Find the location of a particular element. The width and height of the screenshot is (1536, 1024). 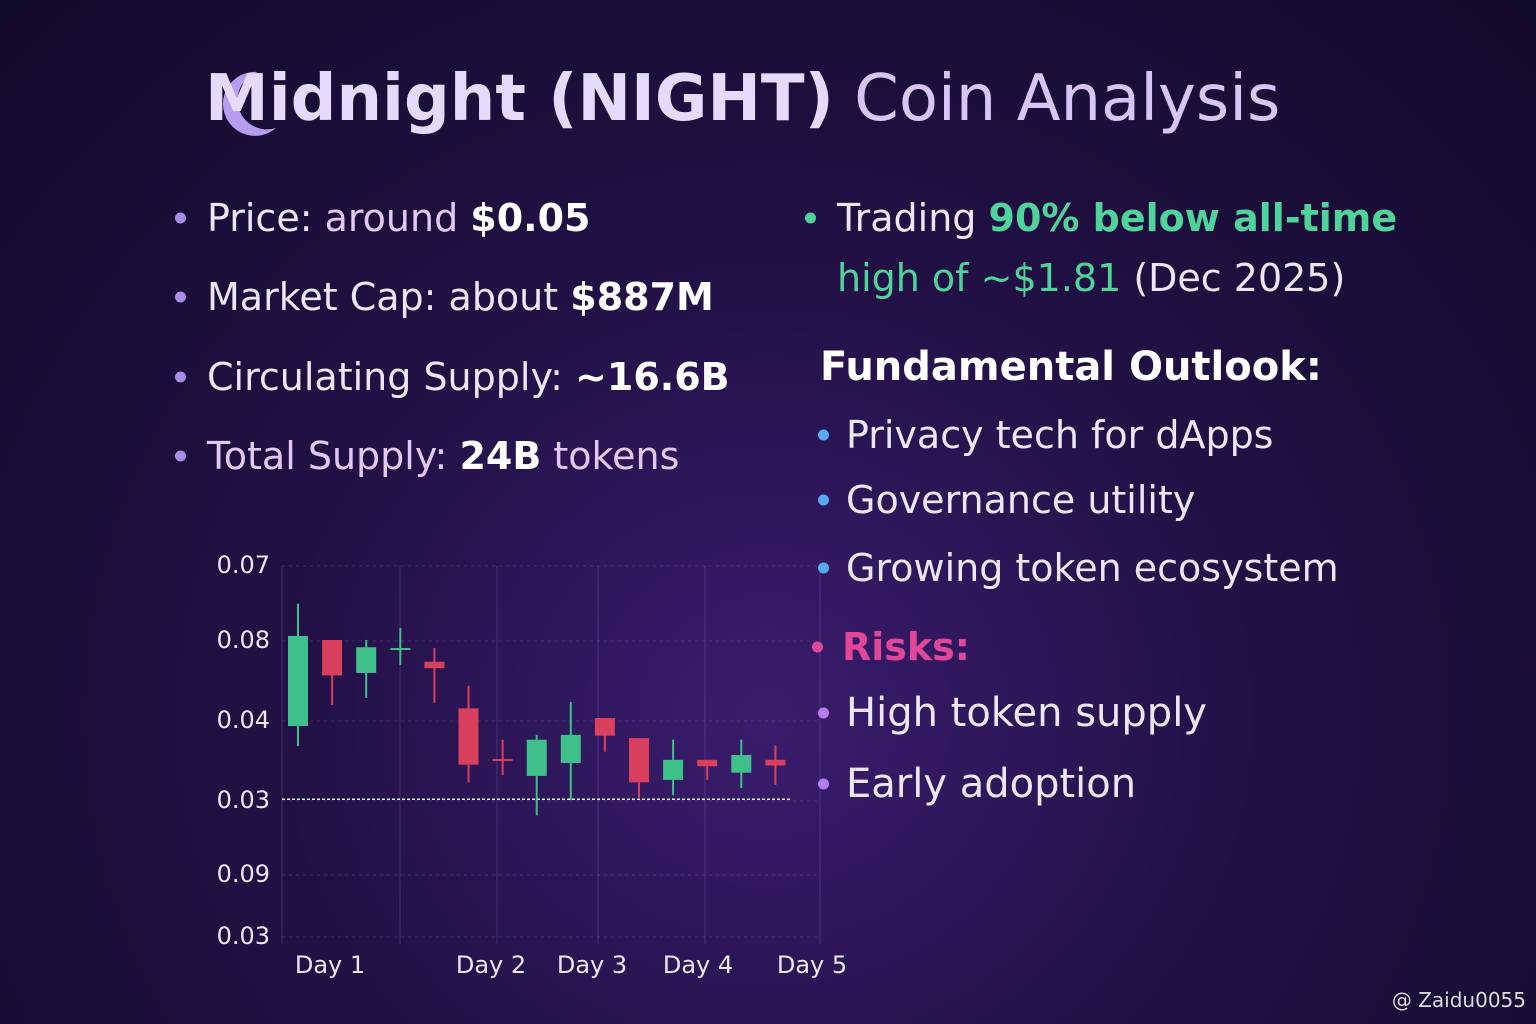

bullet: Trading 90% below all-time is located at coordinates (1101, 218).